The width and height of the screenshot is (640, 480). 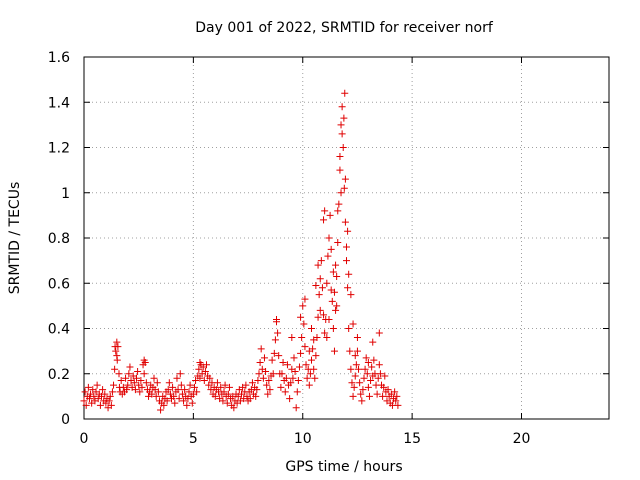 What do you see at coordinates (59, 284) in the screenshot?
I see `y-tick-label: 0.6` at bounding box center [59, 284].